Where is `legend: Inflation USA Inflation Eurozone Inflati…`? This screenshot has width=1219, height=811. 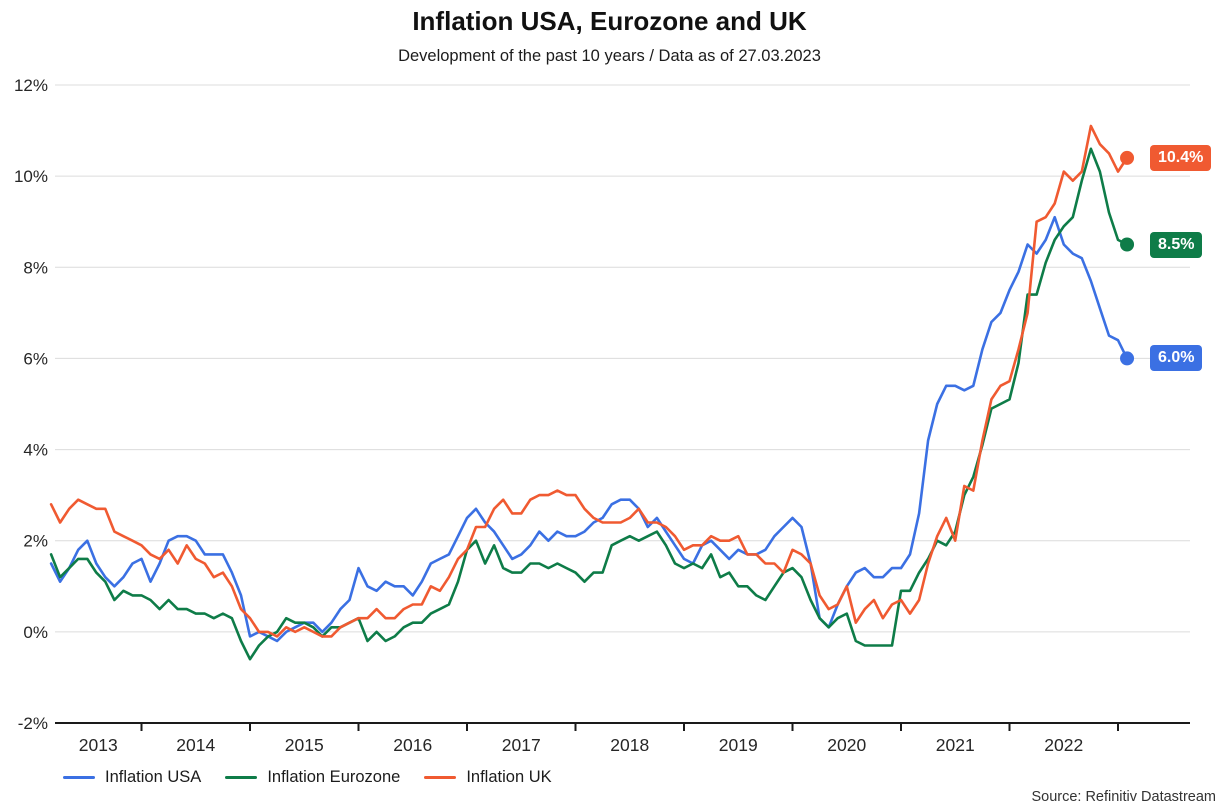 legend: Inflation USA Inflation Eurozone Inflati… is located at coordinates (307, 777).